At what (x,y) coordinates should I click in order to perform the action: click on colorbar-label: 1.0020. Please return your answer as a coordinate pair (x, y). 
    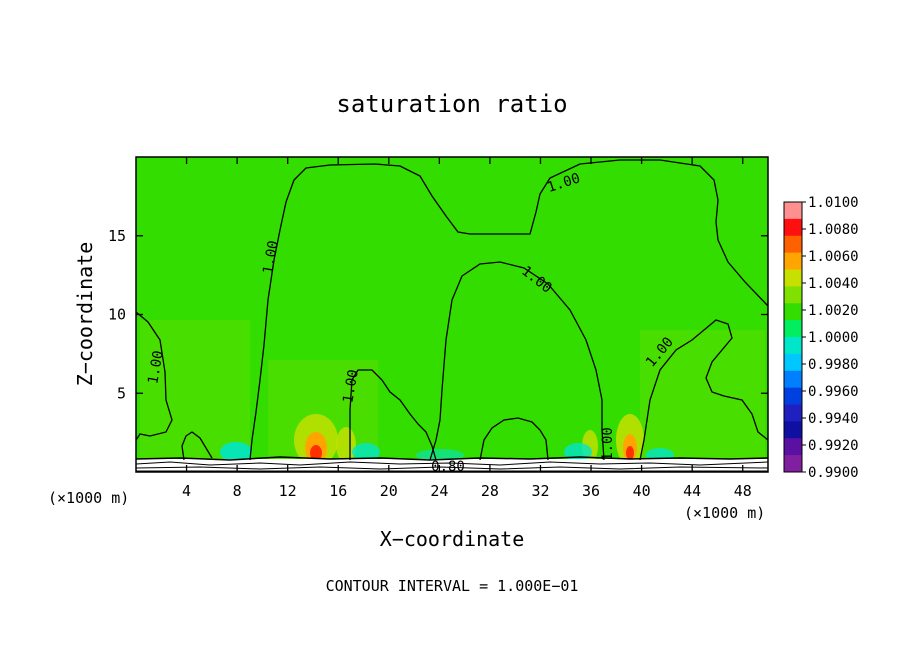
    Looking at the image, I should click on (833, 311).